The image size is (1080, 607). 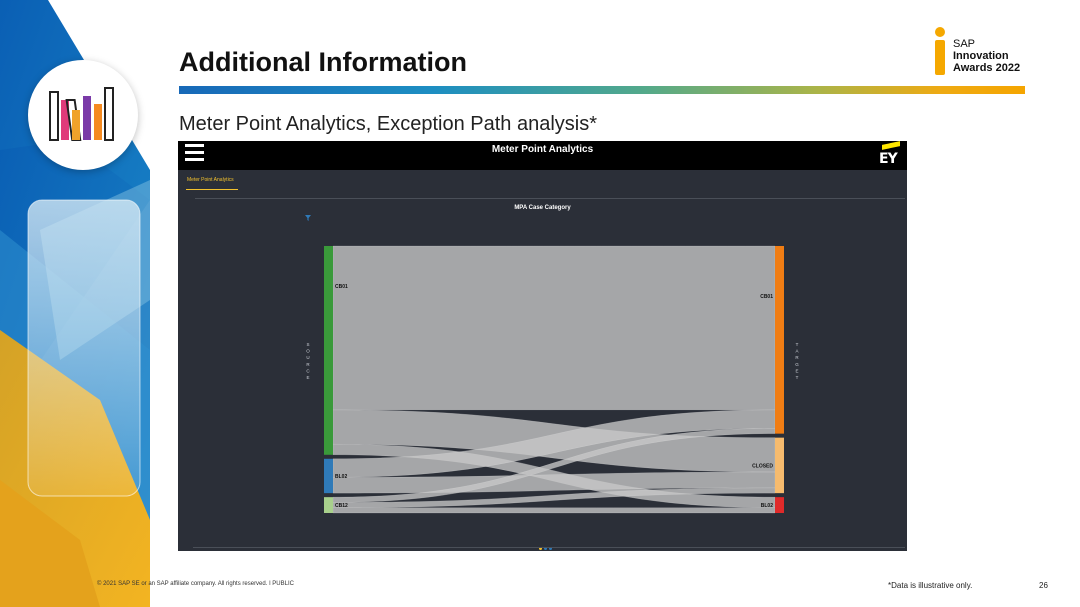 I want to click on innovation-logo, so click(x=83, y=115).